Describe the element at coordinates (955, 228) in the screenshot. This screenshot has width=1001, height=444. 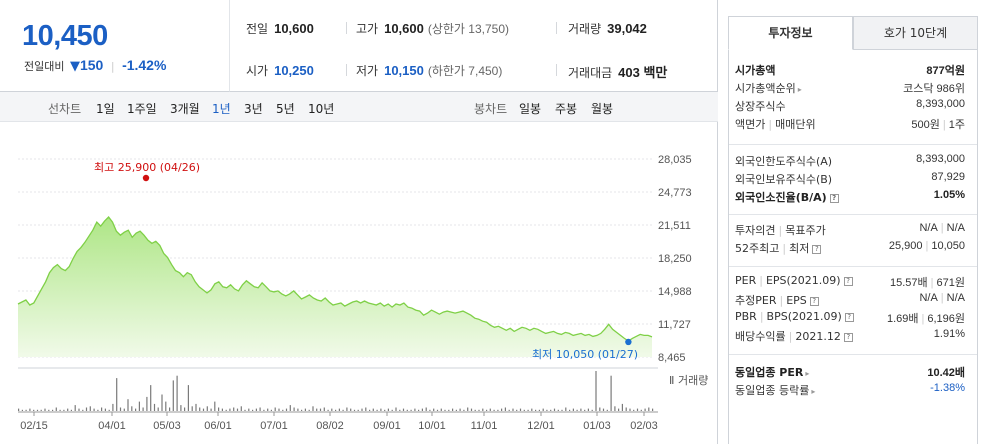
I see `target-value: N/A` at that location.